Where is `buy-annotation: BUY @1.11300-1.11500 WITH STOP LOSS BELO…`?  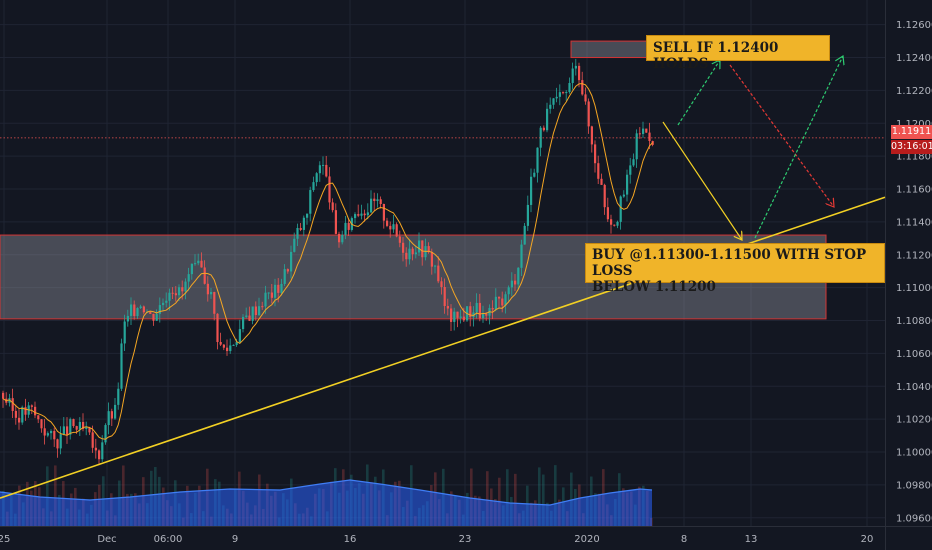 buy-annotation: BUY @1.11300-1.11500 WITH STOP LOSS BELO… is located at coordinates (735, 269).